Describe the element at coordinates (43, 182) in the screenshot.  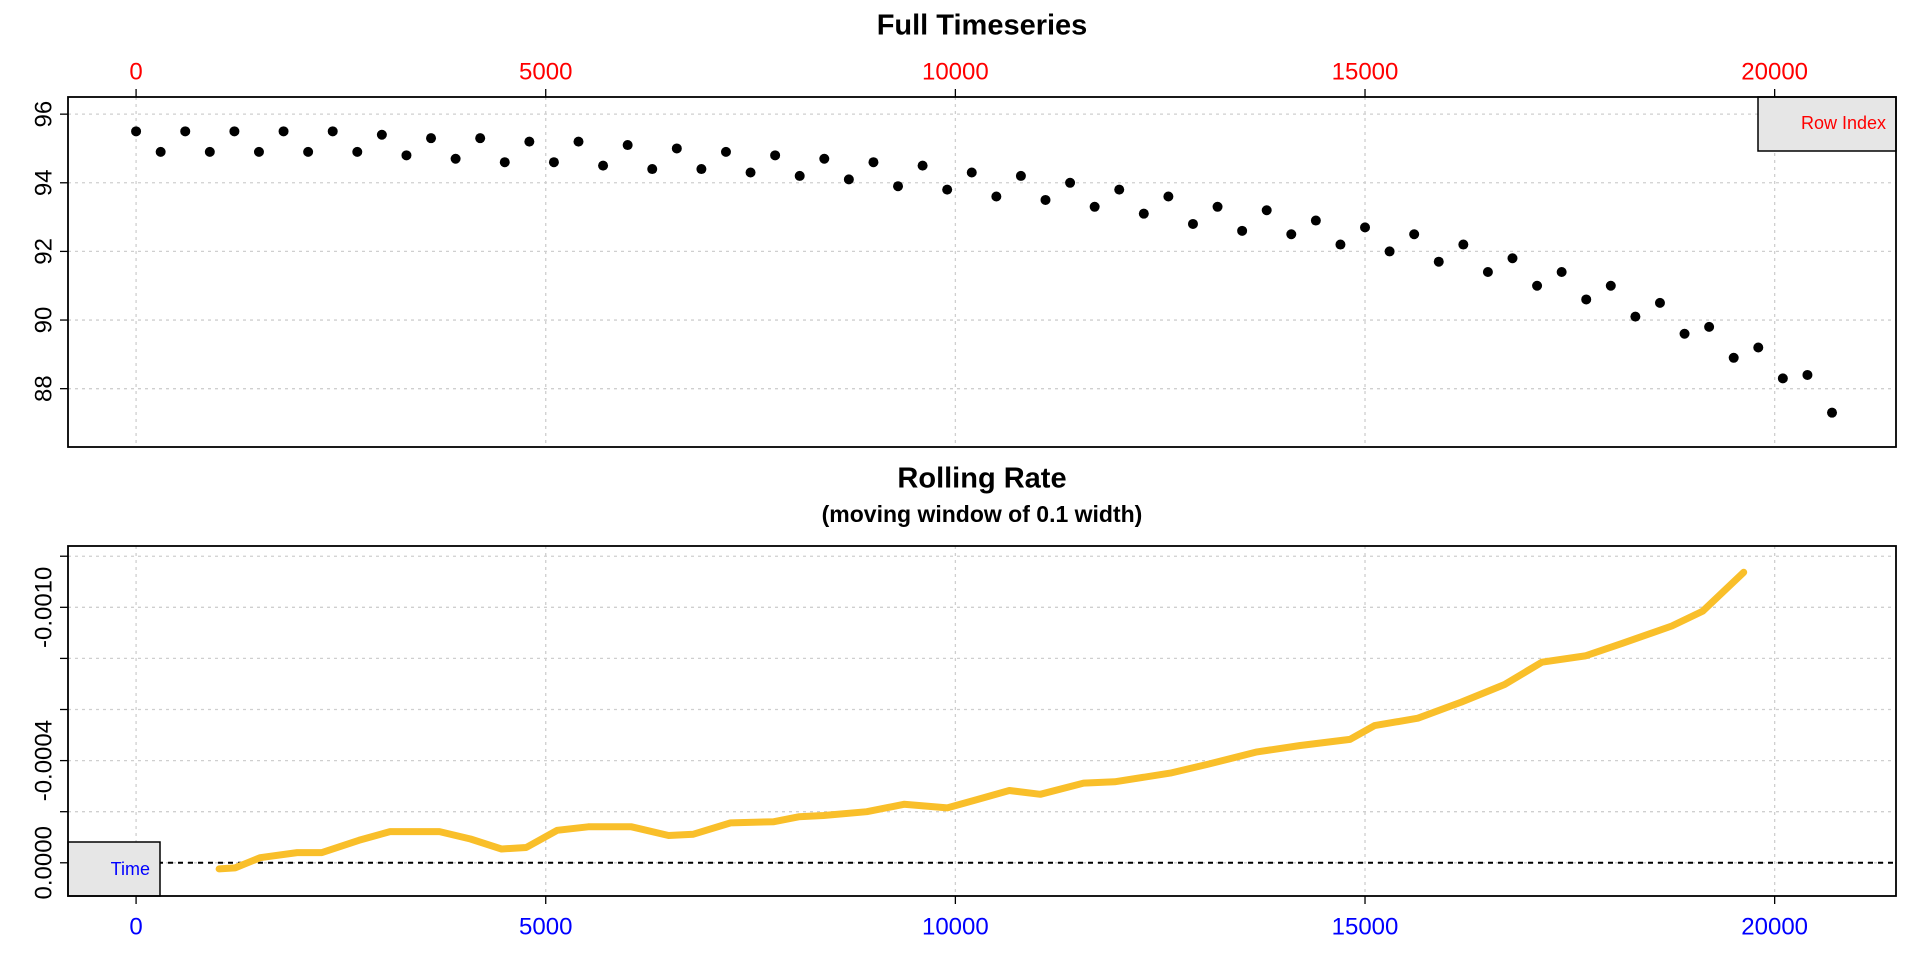
I see `y-tick-label: 94` at that location.